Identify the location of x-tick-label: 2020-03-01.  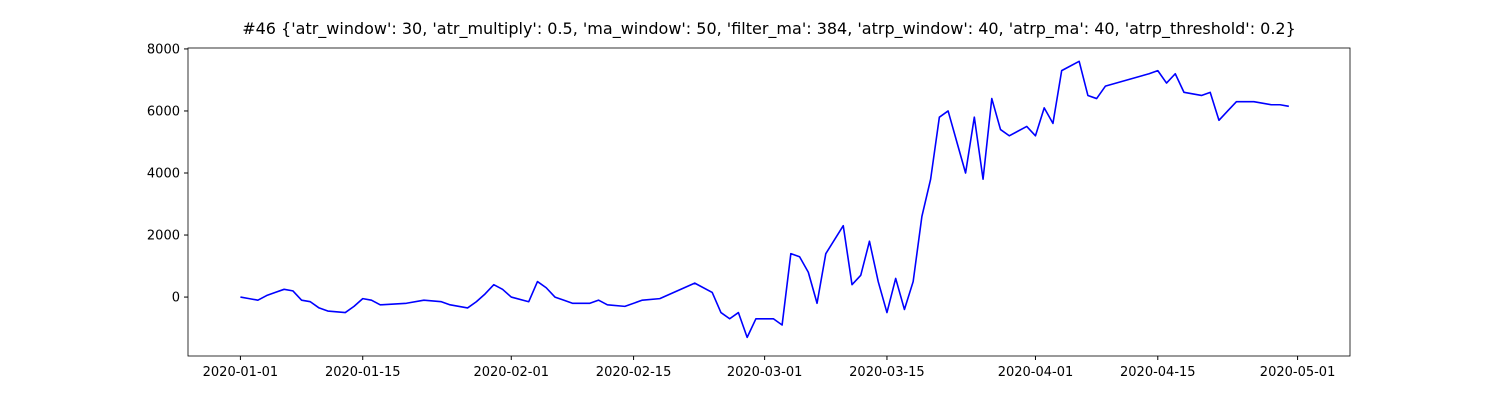
(765, 372).